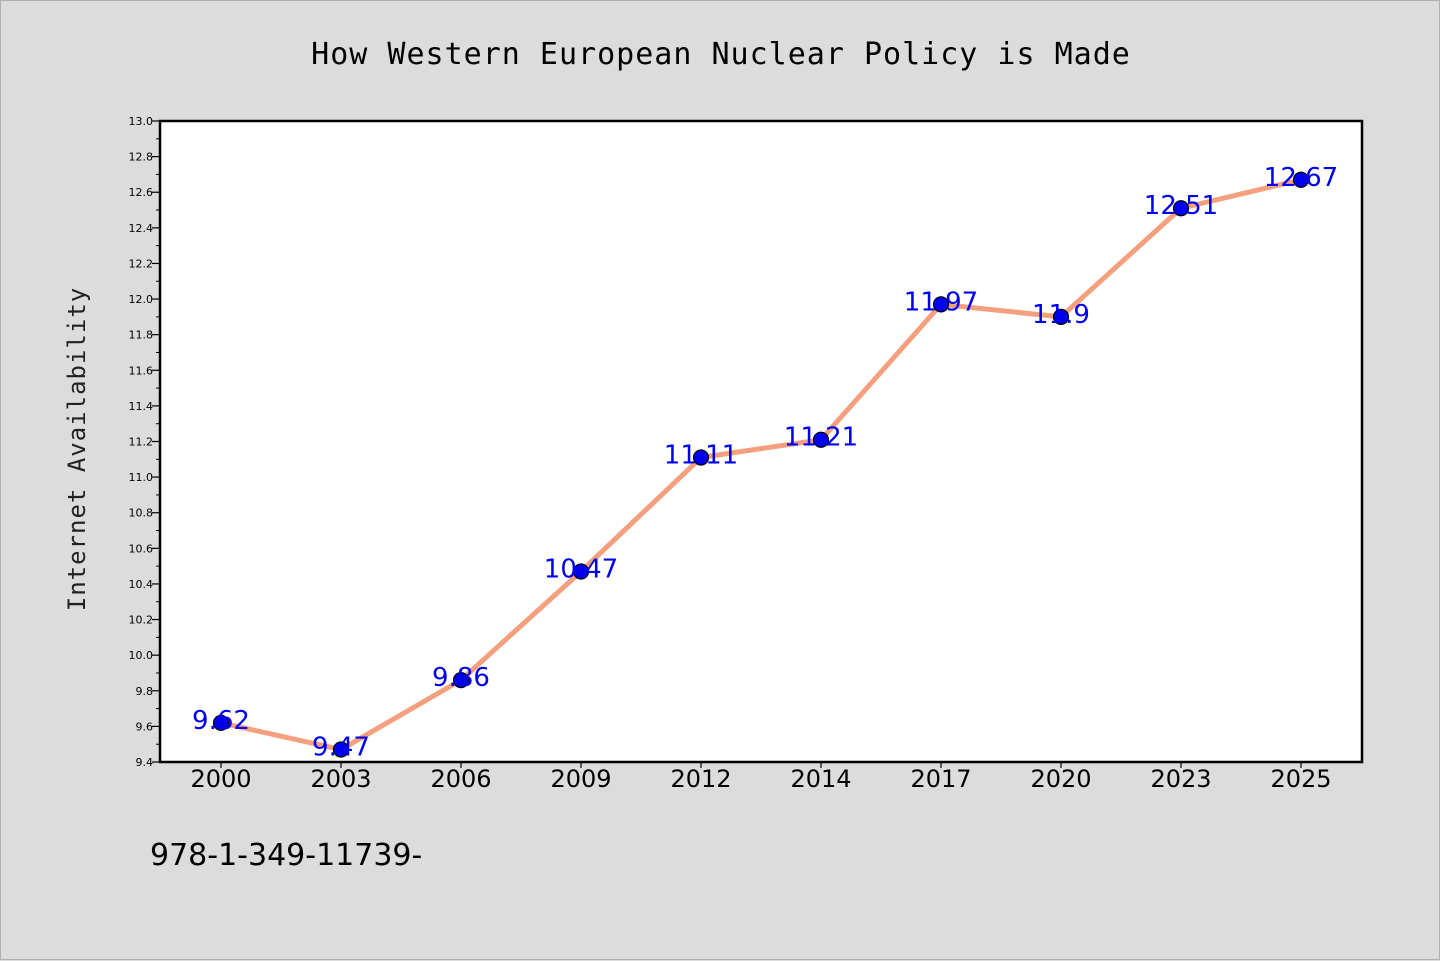 Image resolution: width=1440 pixels, height=961 pixels. I want to click on data-label: 9.62, so click(221, 721).